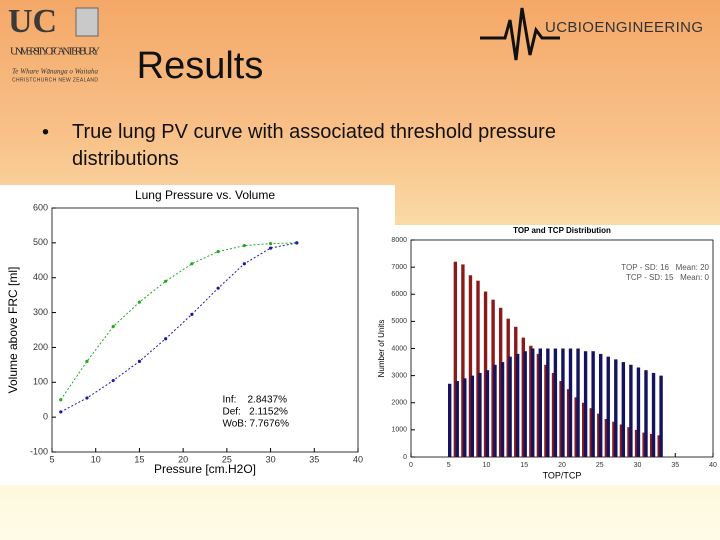 The width and height of the screenshot is (720, 540). Describe the element at coordinates (40, 382) in the screenshot. I see `y-tick-label: 100` at that location.